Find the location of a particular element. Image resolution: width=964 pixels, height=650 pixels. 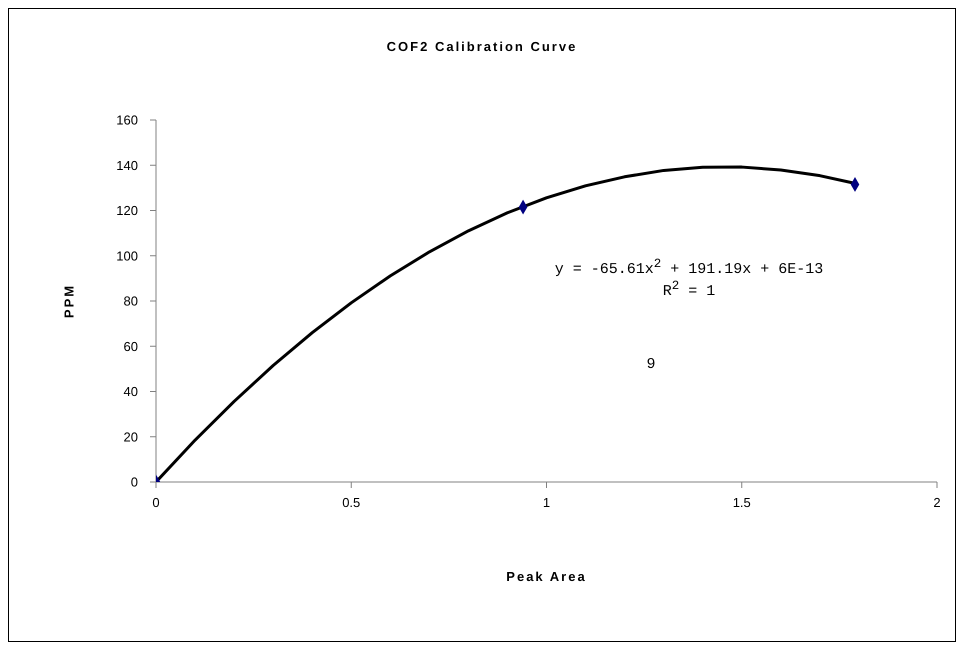

chart-title: COF2 Calibration Curve is located at coordinates (482, 46).